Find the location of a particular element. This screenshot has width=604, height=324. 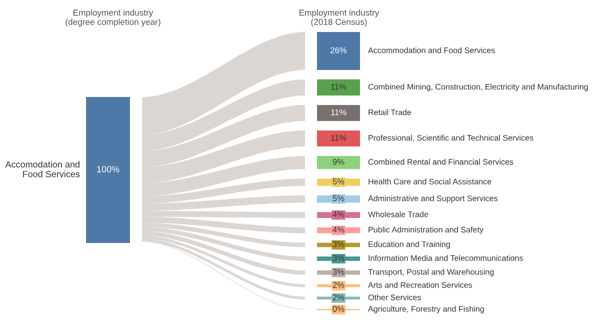

category-label: Health Care and Social Assistance is located at coordinates (430, 181).